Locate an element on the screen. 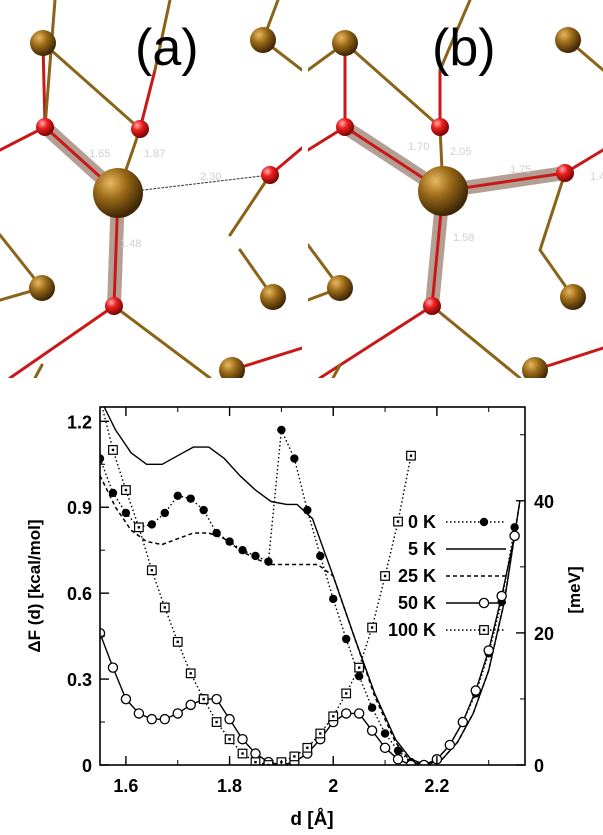  y-tick-label: 1.2 is located at coordinates (79, 422).